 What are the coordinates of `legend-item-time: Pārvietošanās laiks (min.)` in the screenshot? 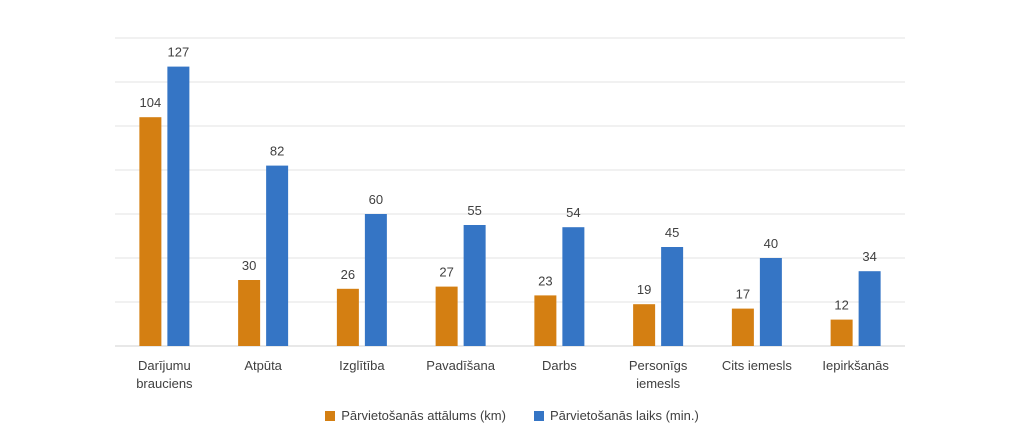 It's located at (616, 415).